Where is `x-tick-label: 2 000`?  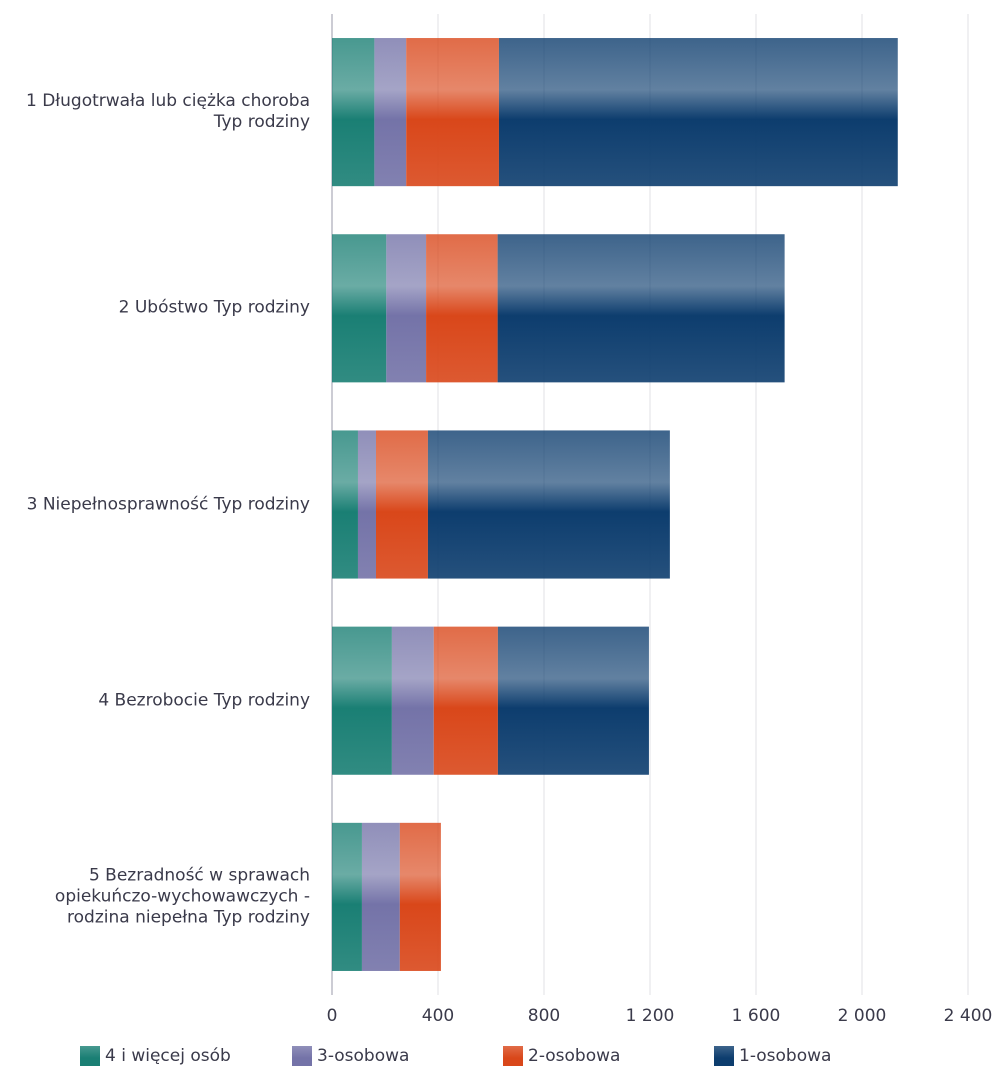
x-tick-label: 2 000 is located at coordinates (862, 1016).